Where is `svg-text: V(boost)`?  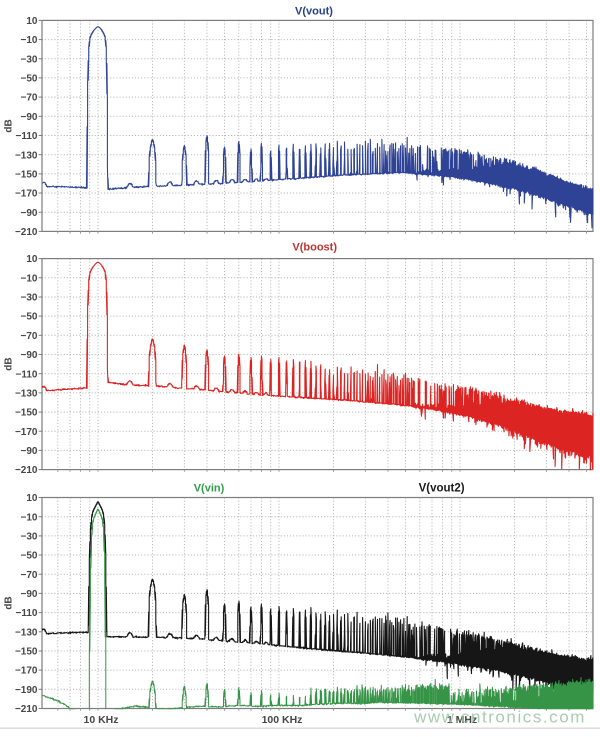 svg-text: V(boost) is located at coordinates (314, 248).